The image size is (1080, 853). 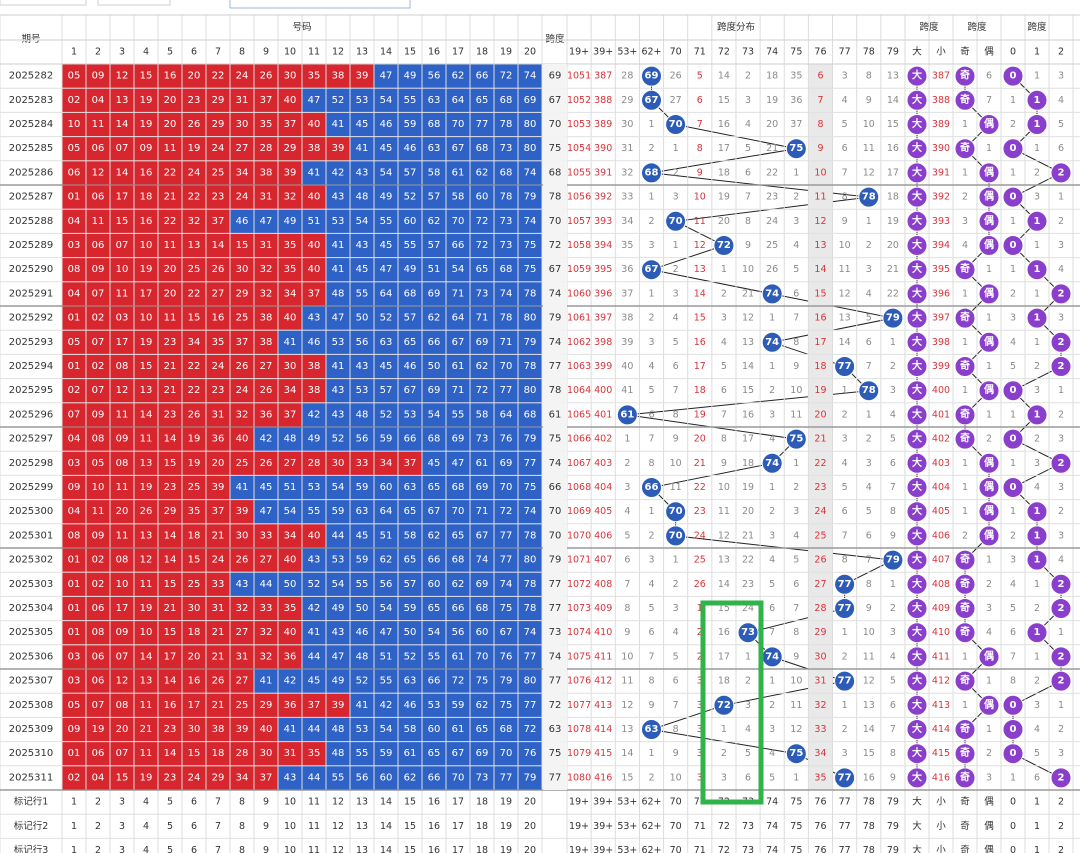 I want to click on number: 38, so click(x=218, y=729).